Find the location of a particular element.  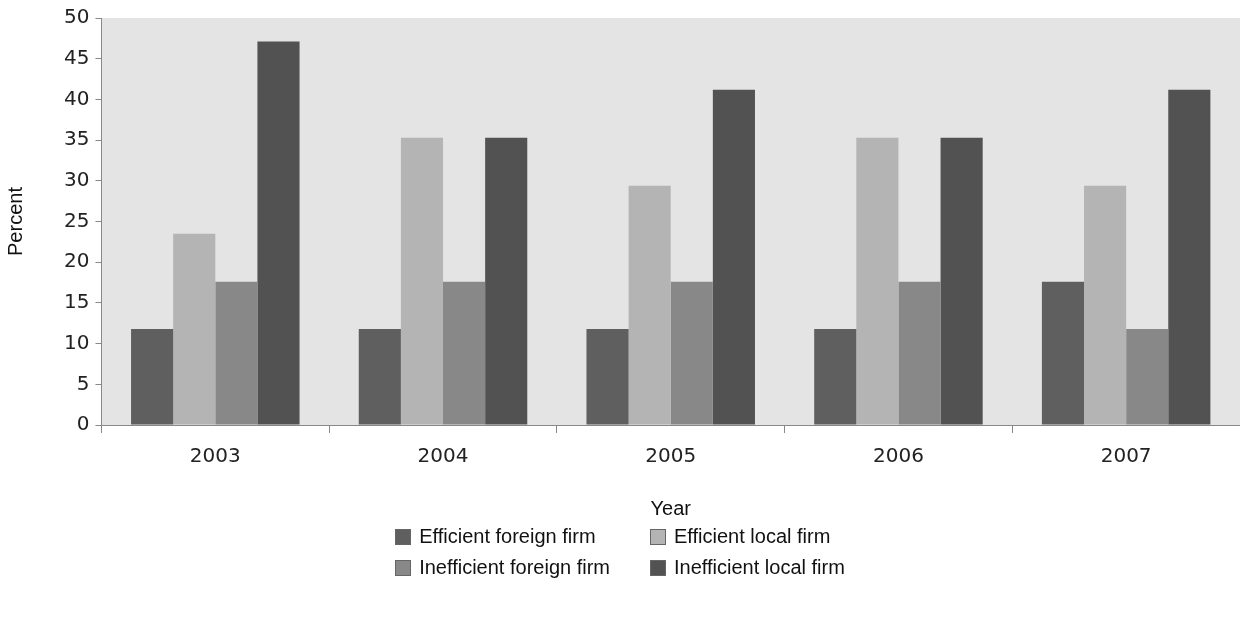

y-tick-label: 30 is located at coordinates (77, 179).